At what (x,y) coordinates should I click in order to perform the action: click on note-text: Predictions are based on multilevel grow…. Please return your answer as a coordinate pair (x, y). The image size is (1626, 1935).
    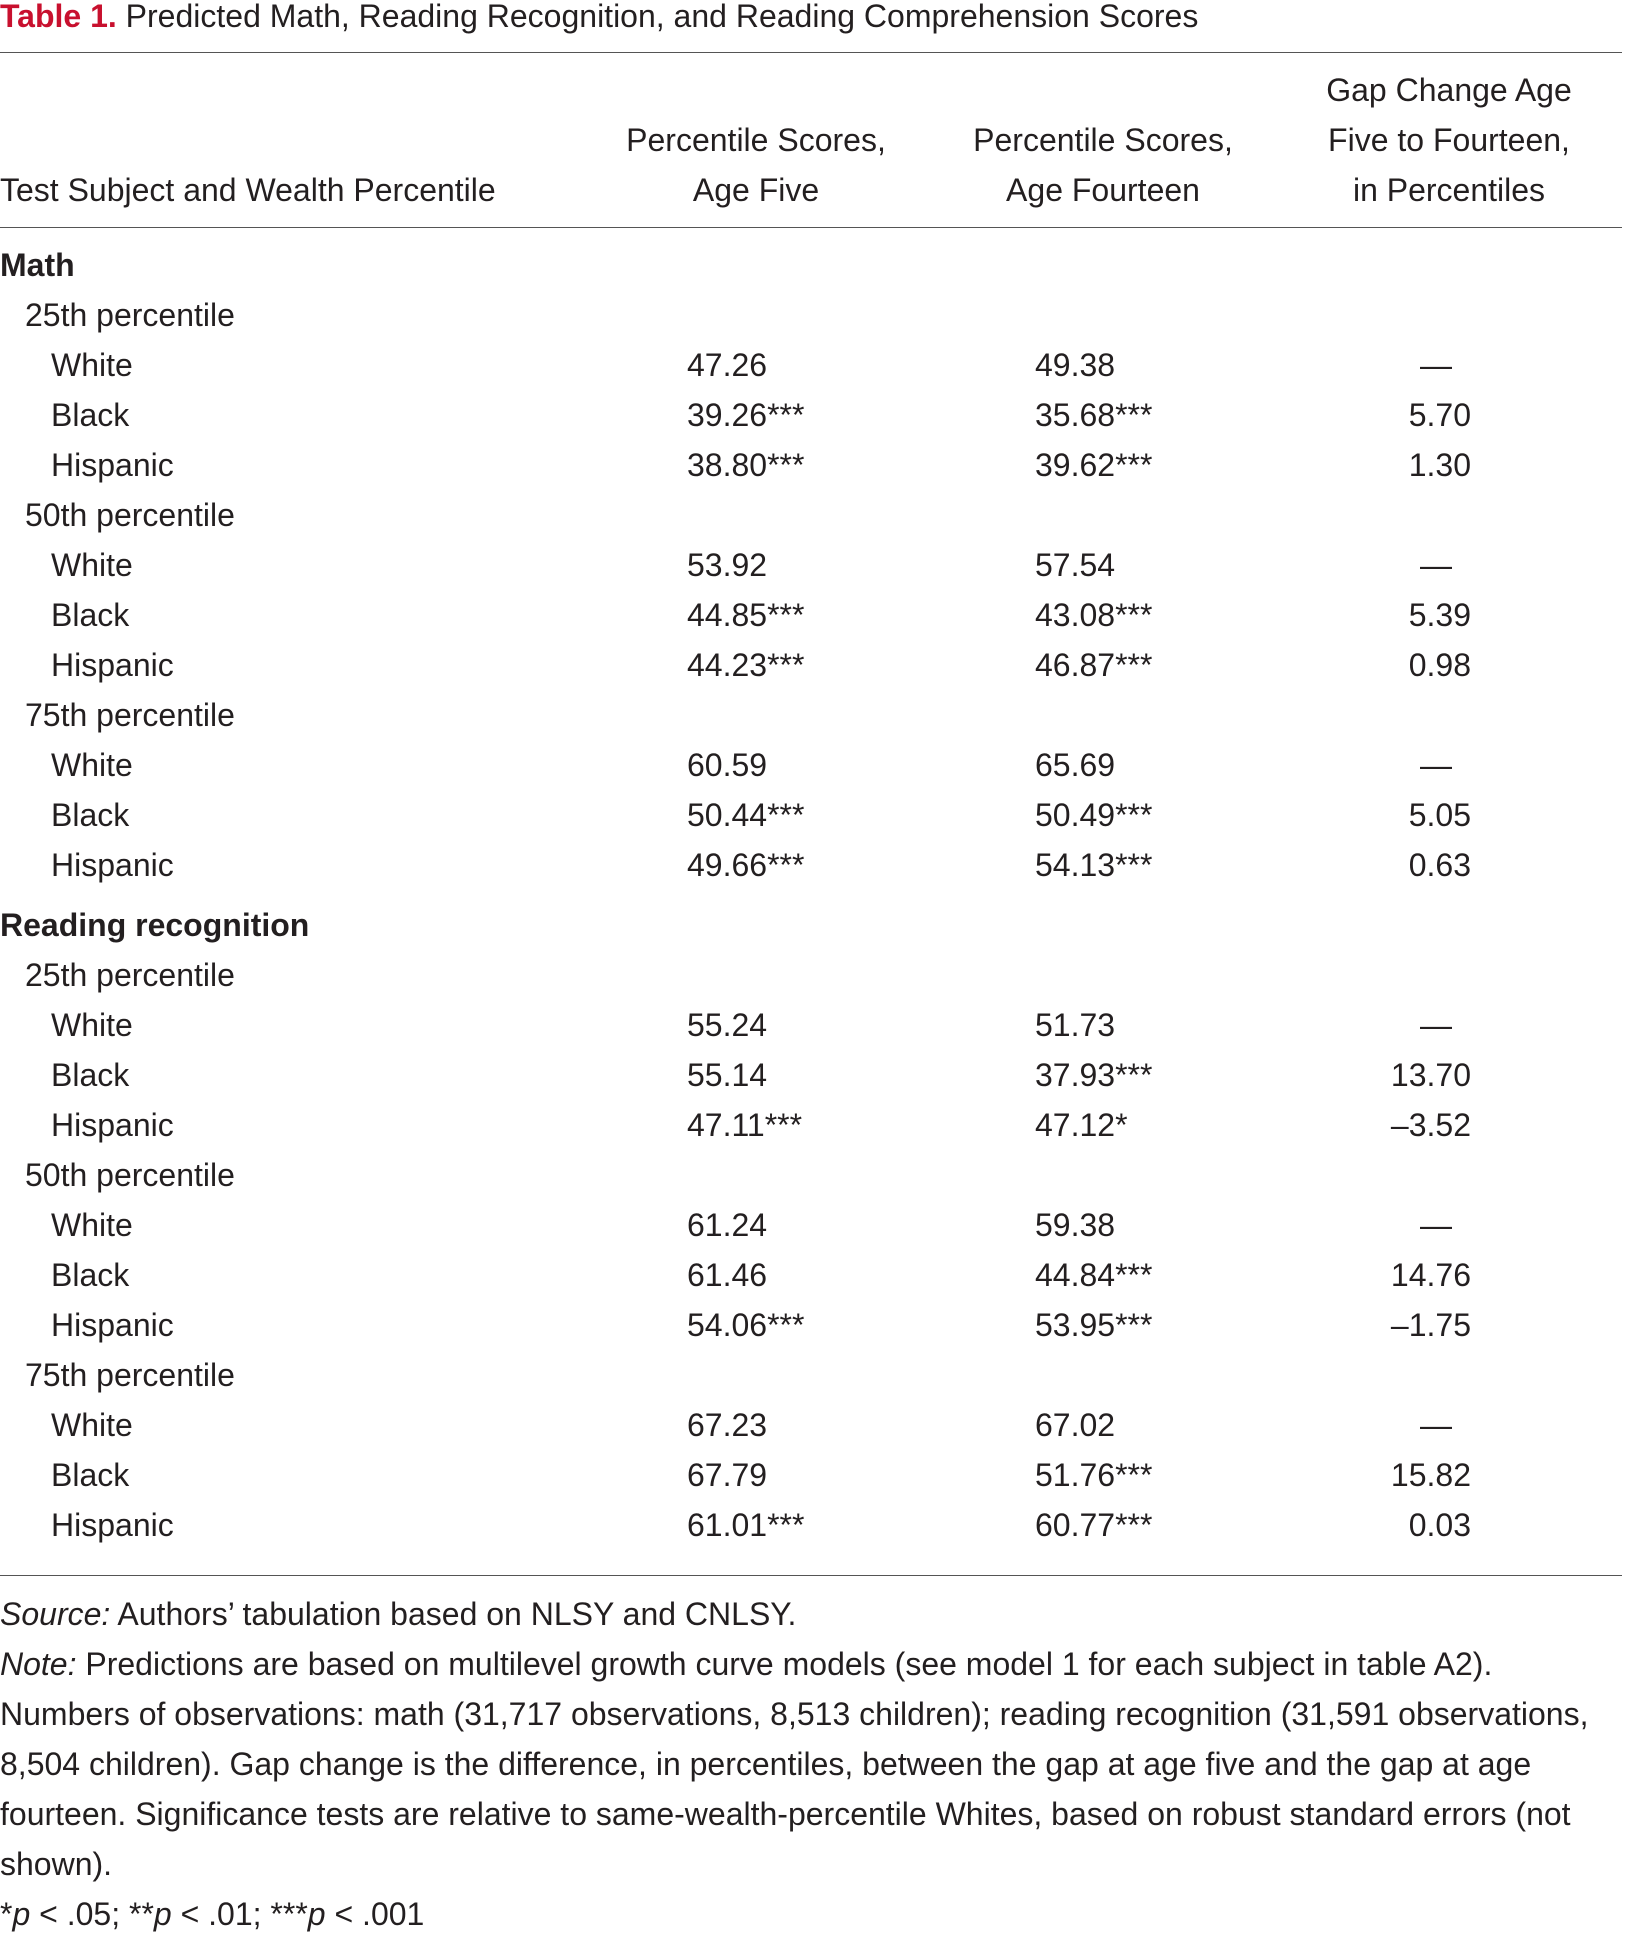
    Looking at the image, I should click on (794, 1764).